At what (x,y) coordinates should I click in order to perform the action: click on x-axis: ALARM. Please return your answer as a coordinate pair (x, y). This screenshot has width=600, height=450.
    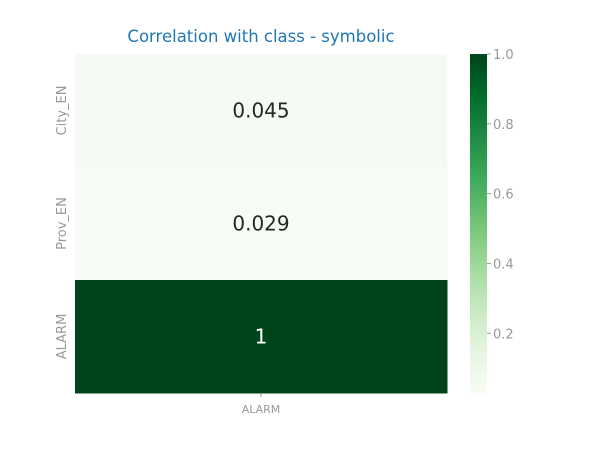
    Looking at the image, I should click on (261, 404).